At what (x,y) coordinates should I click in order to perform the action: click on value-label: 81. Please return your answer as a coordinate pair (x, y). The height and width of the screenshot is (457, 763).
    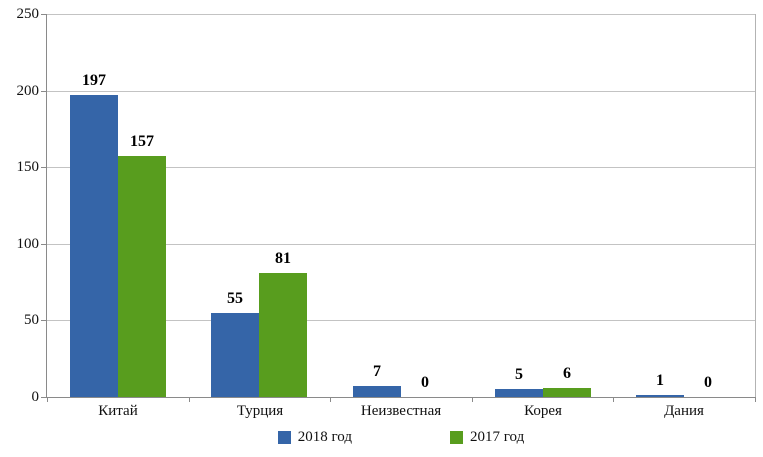
    Looking at the image, I should click on (283, 258).